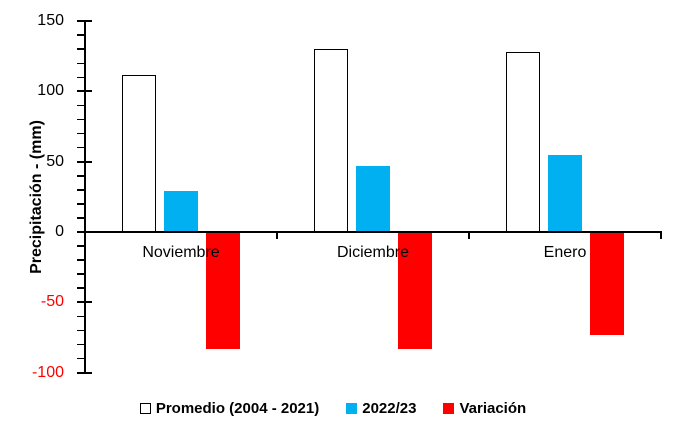 The image size is (676, 429). I want to click on x-category-label: Noviembre, so click(181, 252).